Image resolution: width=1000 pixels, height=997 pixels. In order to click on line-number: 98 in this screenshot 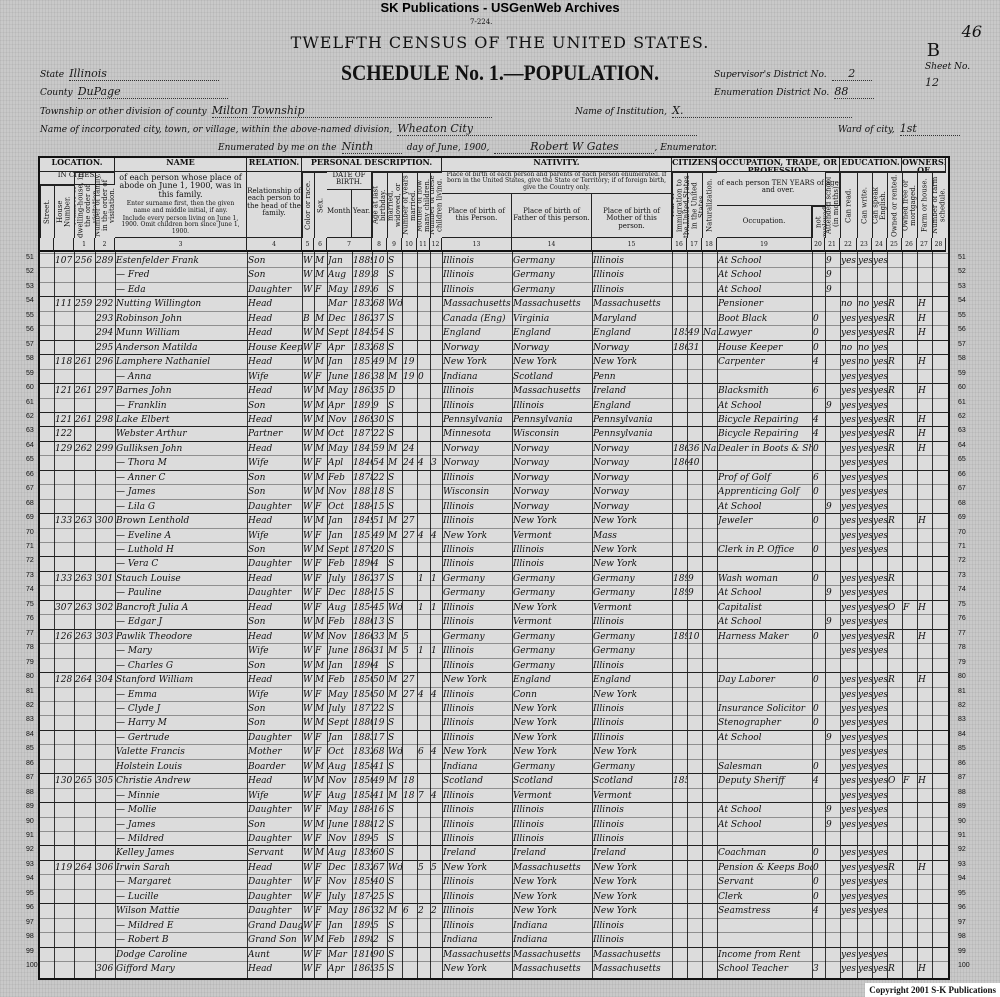, I will do `click(30, 937)`.